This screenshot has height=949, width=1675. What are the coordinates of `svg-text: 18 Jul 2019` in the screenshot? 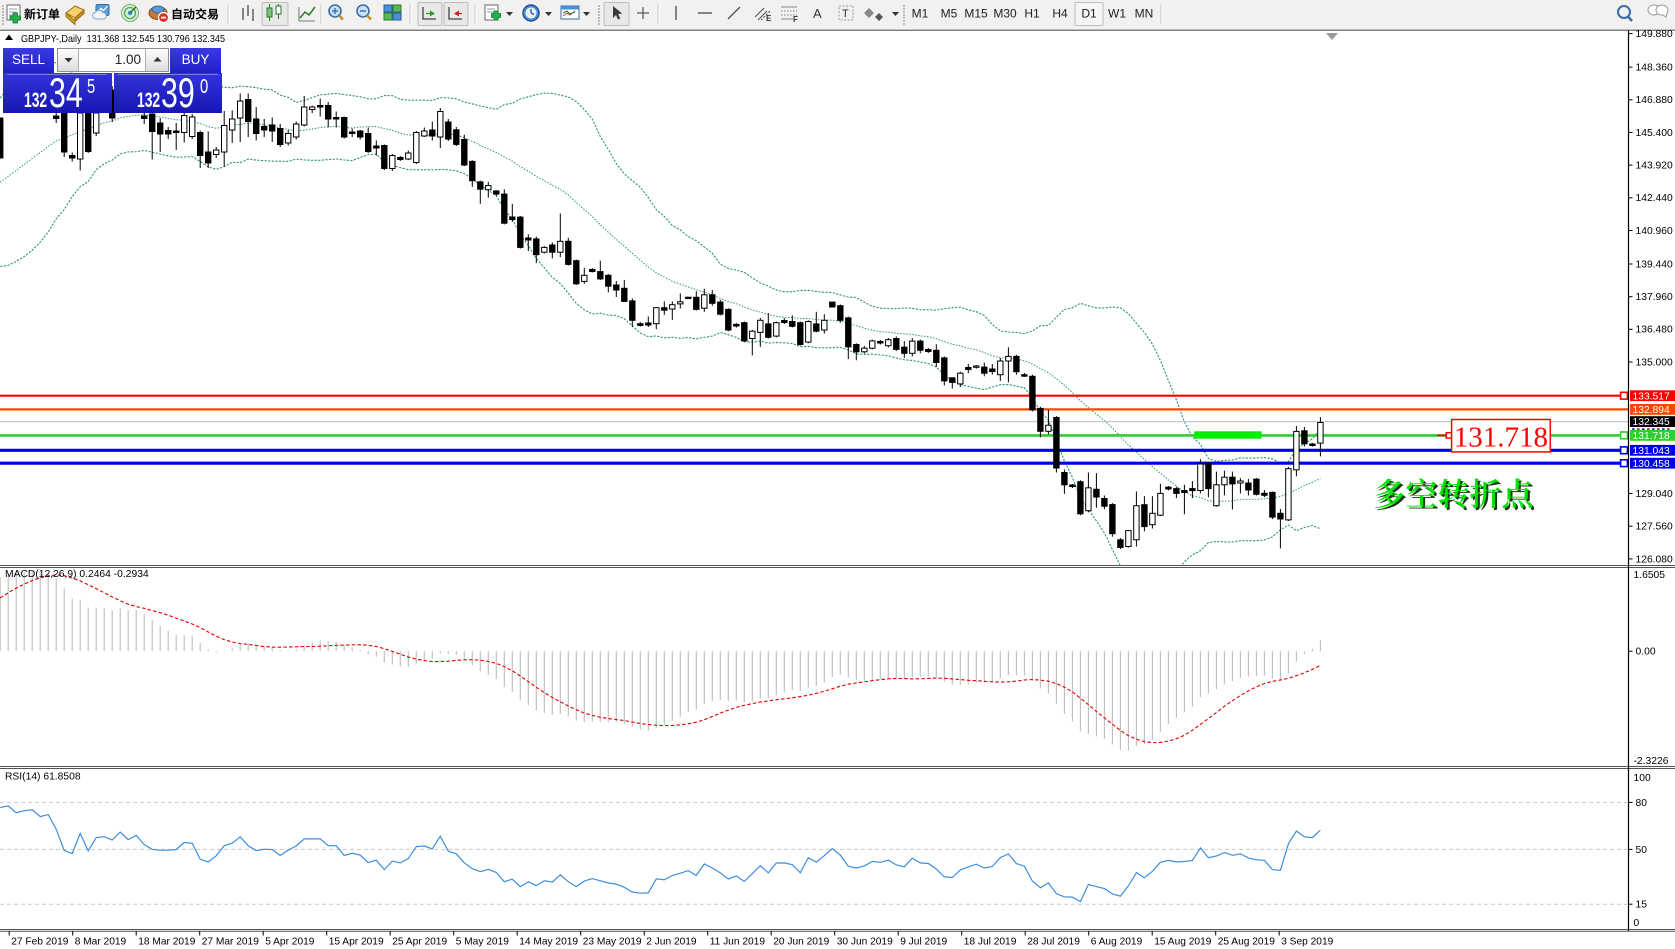 It's located at (990, 942).